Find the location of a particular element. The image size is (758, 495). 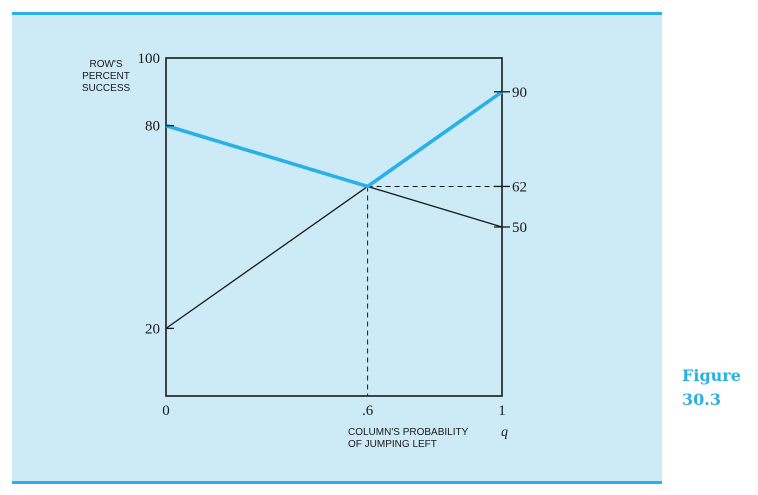

right-y-tick-label-90: 90 is located at coordinates (519, 93).